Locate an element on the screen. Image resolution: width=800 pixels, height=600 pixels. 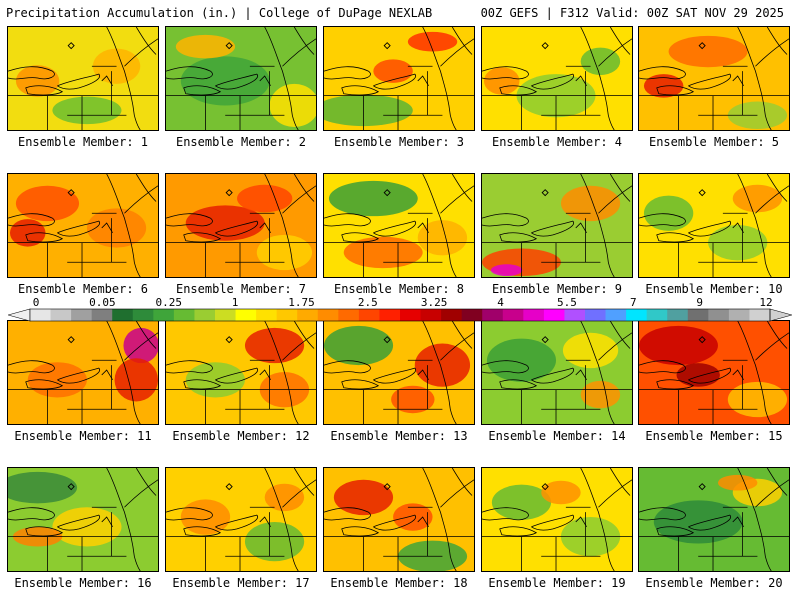
colorbar-tick-label: 9 is located at coordinates (699, 302).